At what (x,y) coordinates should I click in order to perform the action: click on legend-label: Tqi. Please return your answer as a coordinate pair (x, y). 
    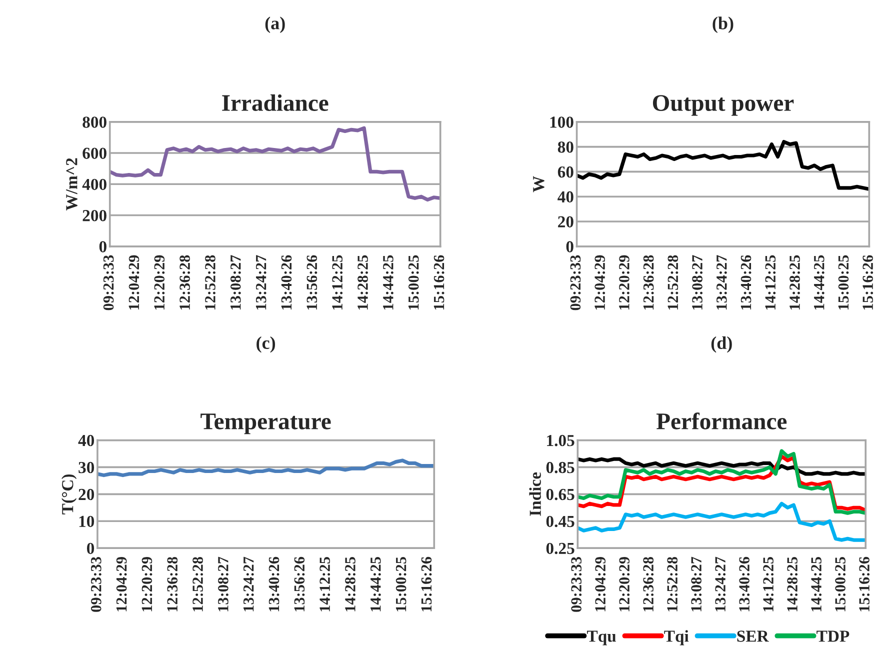
    Looking at the image, I should click on (676, 638).